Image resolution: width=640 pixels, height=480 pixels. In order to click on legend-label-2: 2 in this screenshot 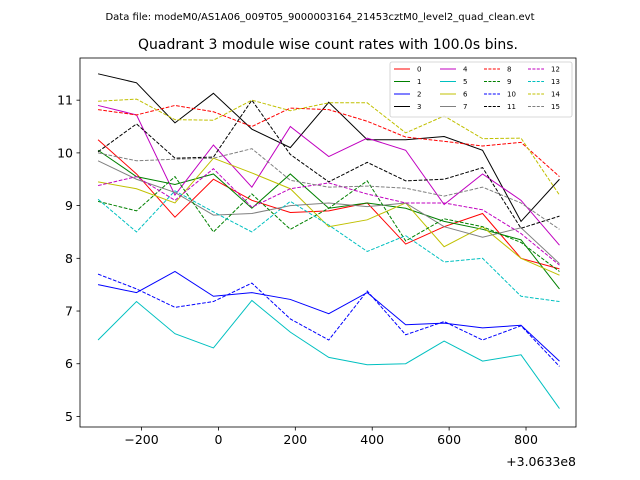, I will do `click(419, 95)`.